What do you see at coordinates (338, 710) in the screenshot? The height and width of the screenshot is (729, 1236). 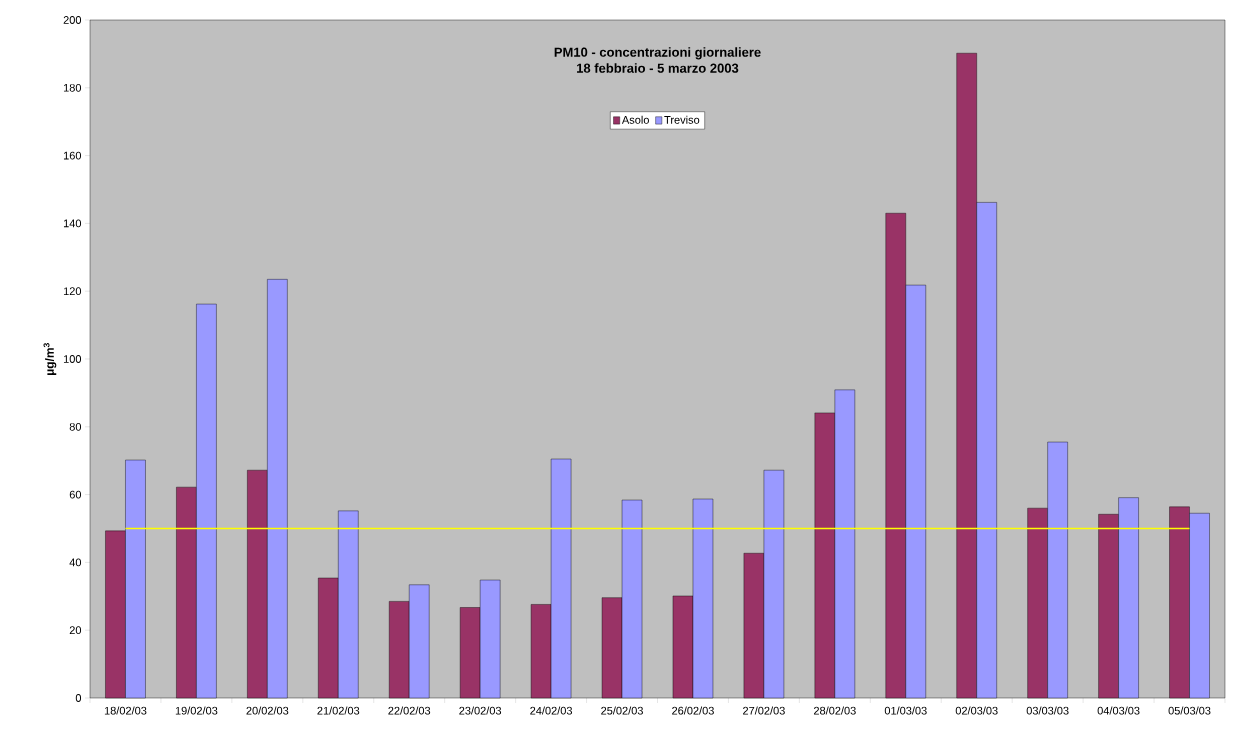 I see `x-tick-label: 21/02/03` at bounding box center [338, 710].